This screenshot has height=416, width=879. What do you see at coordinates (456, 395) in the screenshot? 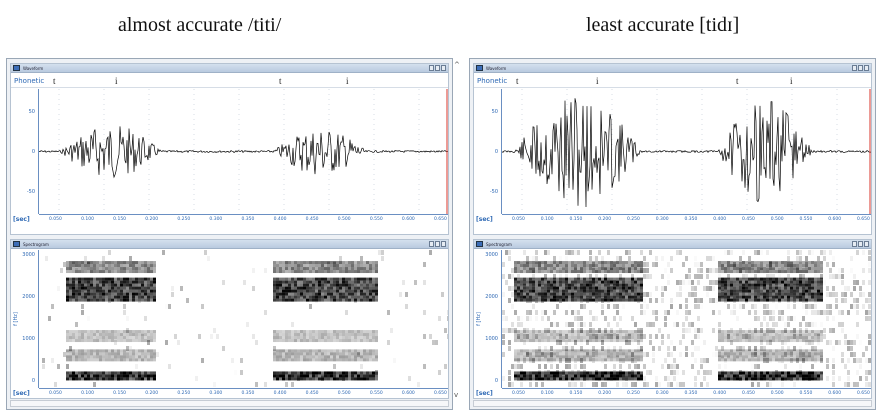
I see `scroll-down-icon: v` at bounding box center [456, 395].